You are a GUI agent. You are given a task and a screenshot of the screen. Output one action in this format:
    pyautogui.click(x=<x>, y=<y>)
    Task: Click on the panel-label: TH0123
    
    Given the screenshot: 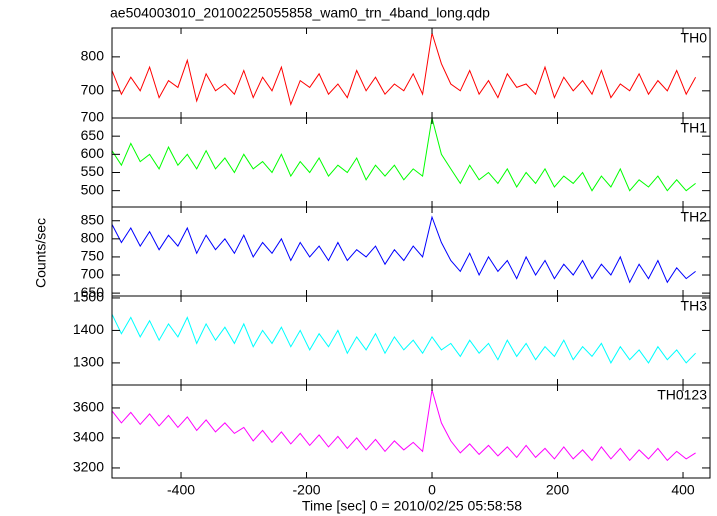 What is the action you would take?
    pyautogui.click(x=682, y=395)
    